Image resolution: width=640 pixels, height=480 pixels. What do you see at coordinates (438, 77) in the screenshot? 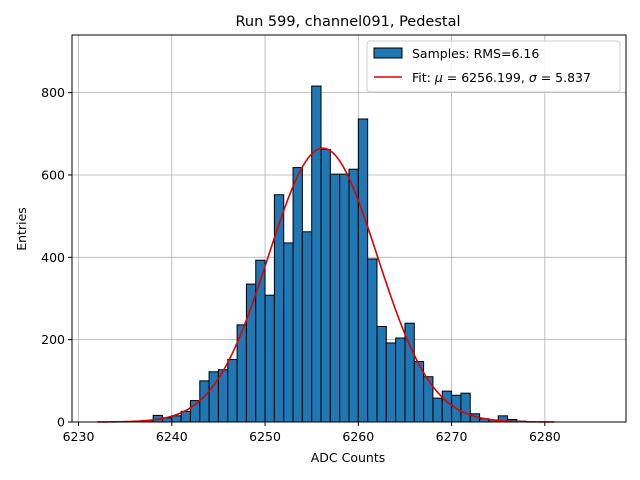
I see `fit-mu-symbol: μ` at bounding box center [438, 77].